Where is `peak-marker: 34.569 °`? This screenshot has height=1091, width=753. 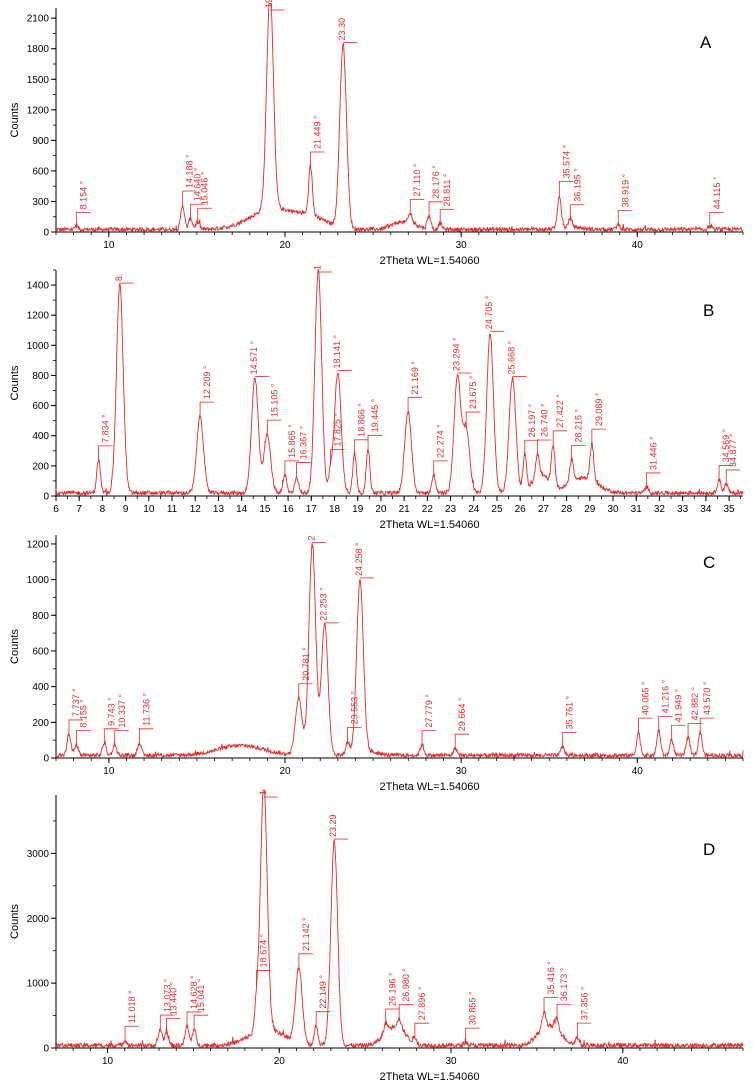 peak-marker: 34.569 ° is located at coordinates (726, 455).